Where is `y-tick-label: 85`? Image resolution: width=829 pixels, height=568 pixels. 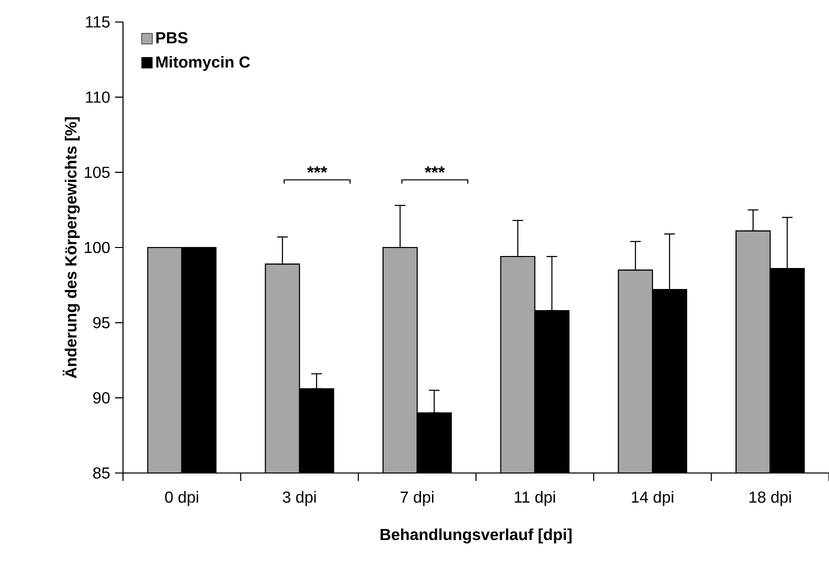
y-tick-label: 85 is located at coordinates (101, 473).